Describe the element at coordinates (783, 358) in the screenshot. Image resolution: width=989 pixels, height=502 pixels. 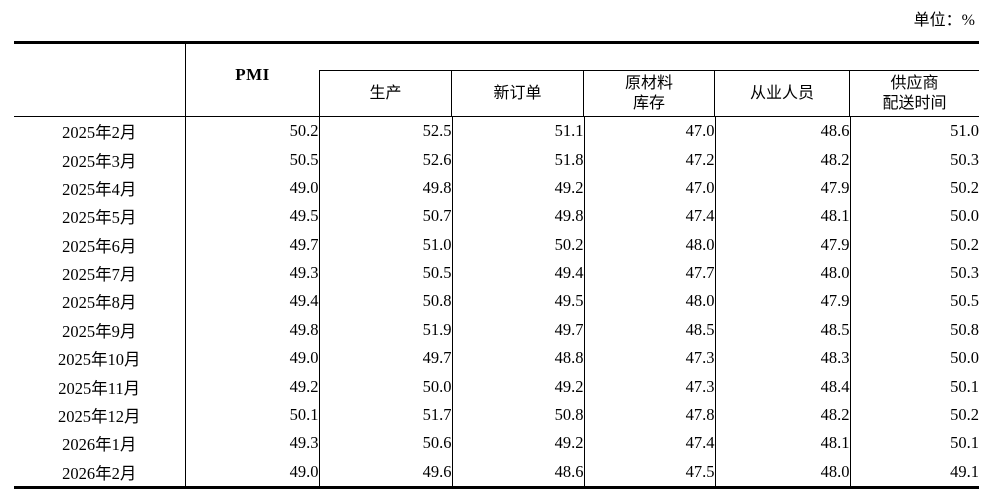
I see `employment-cell: 48.3` at that location.